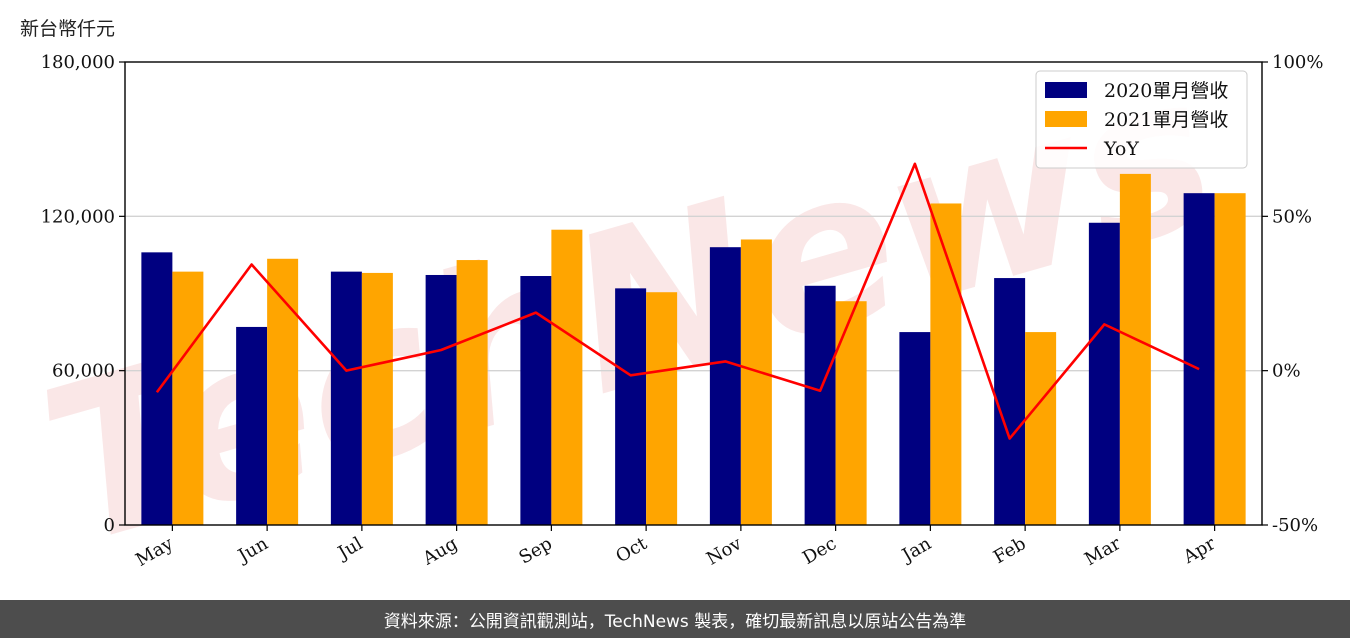 Image resolution: width=1350 pixels, height=638 pixels. What do you see at coordinates (78, 216) in the screenshot?
I see `left-tick-label: 120,000` at bounding box center [78, 216].